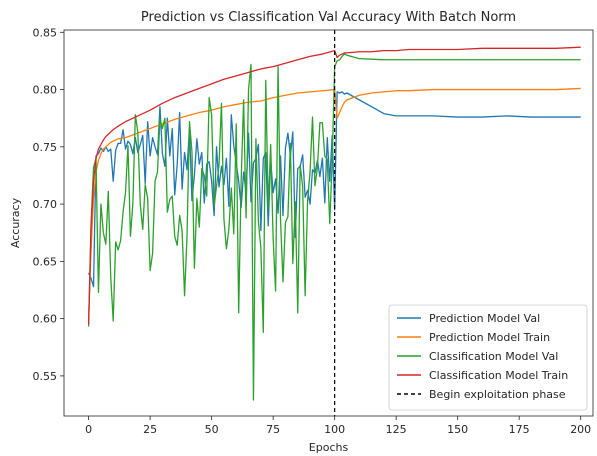 Image resolution: width=597 pixels, height=456 pixels. Describe the element at coordinates (45, 261) in the screenshot. I see `y-tick-label: 0.65` at that location.